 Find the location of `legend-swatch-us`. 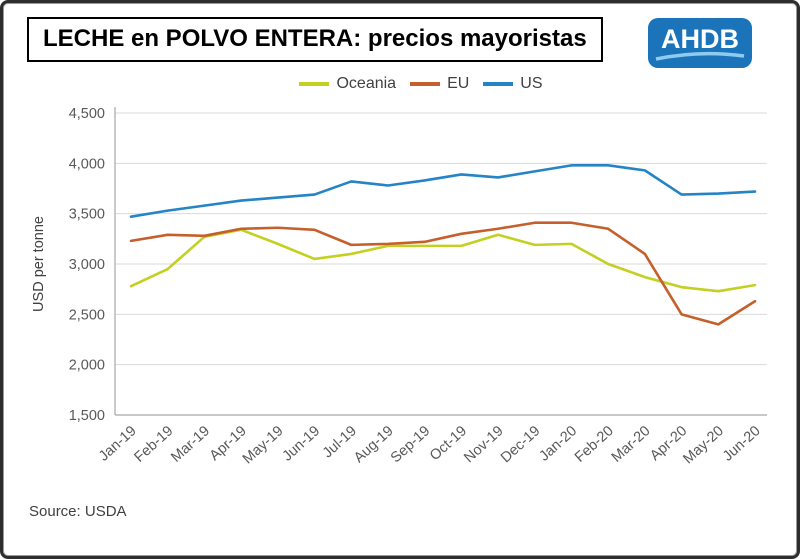

legend-swatch-us is located at coordinates (498, 84).